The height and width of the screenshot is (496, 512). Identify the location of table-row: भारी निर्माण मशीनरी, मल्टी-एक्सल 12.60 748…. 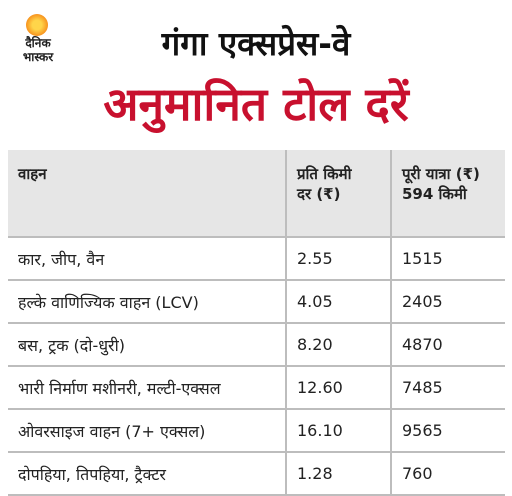
(256, 388).